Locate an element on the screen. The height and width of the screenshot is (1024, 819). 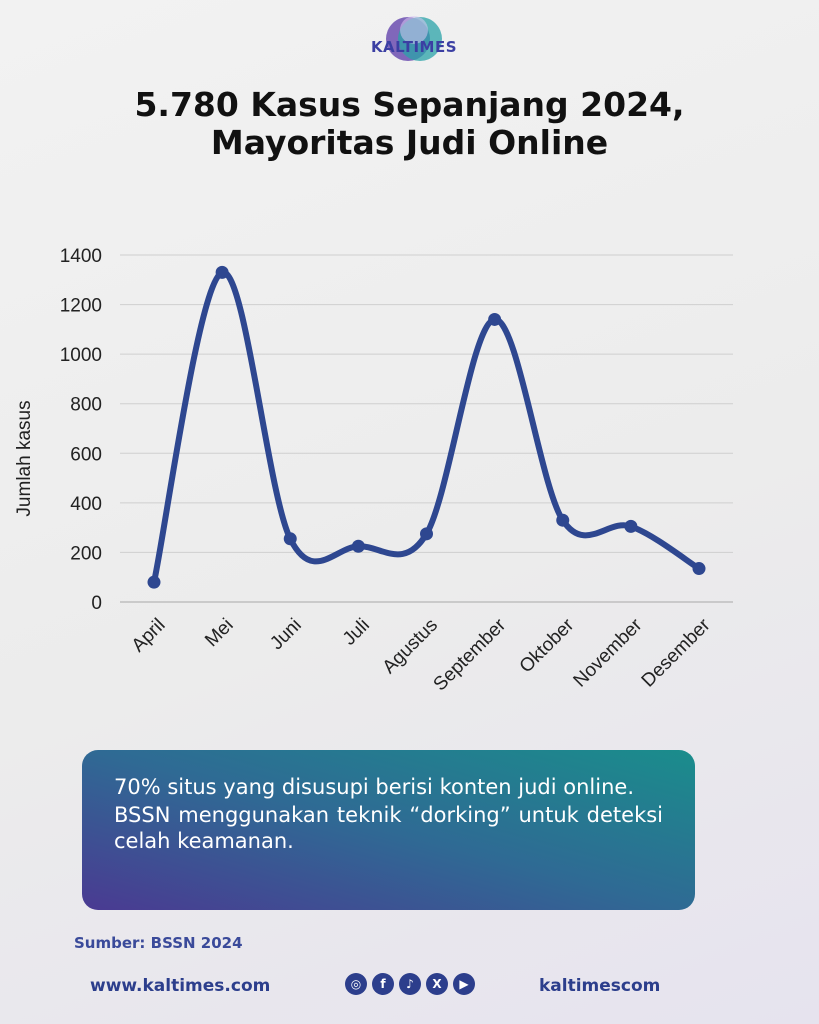
x-tick-label: Juni is located at coordinates (285, 634).